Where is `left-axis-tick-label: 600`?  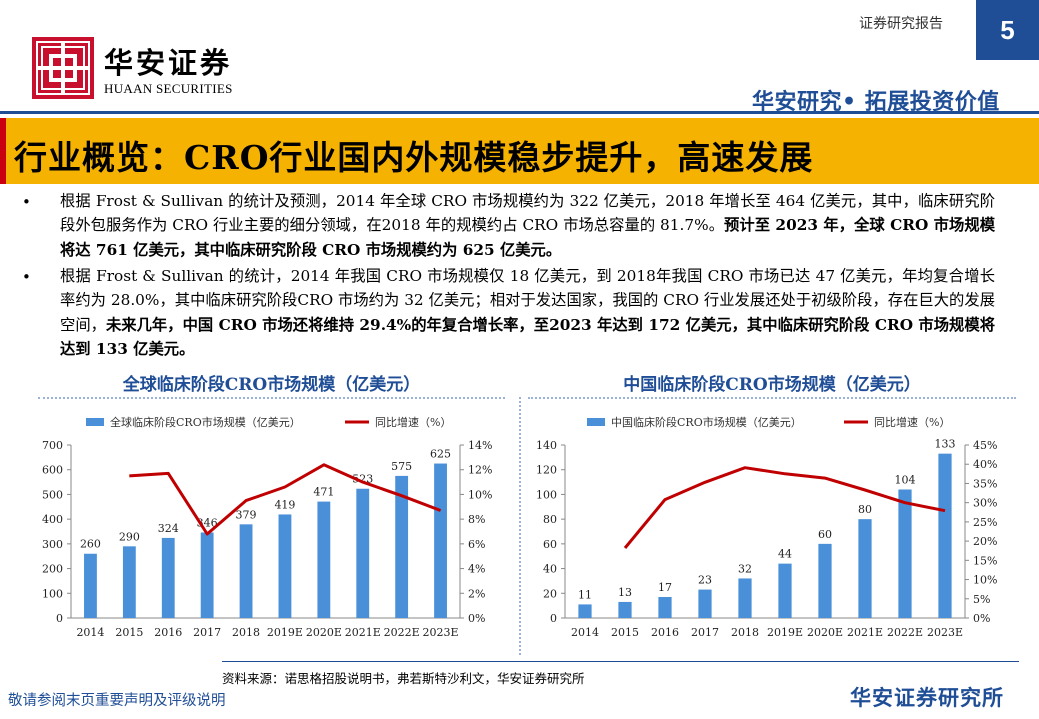
left-axis-tick-label: 600 is located at coordinates (52, 470).